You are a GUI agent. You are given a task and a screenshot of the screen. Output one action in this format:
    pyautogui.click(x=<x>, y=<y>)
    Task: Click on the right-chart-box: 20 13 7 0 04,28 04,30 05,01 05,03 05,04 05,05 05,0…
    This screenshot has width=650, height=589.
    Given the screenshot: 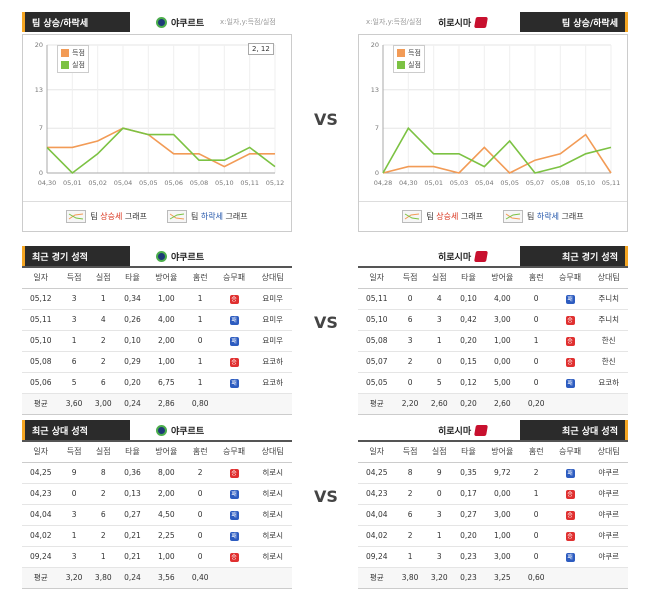 What is the action you would take?
    pyautogui.click(x=493, y=133)
    